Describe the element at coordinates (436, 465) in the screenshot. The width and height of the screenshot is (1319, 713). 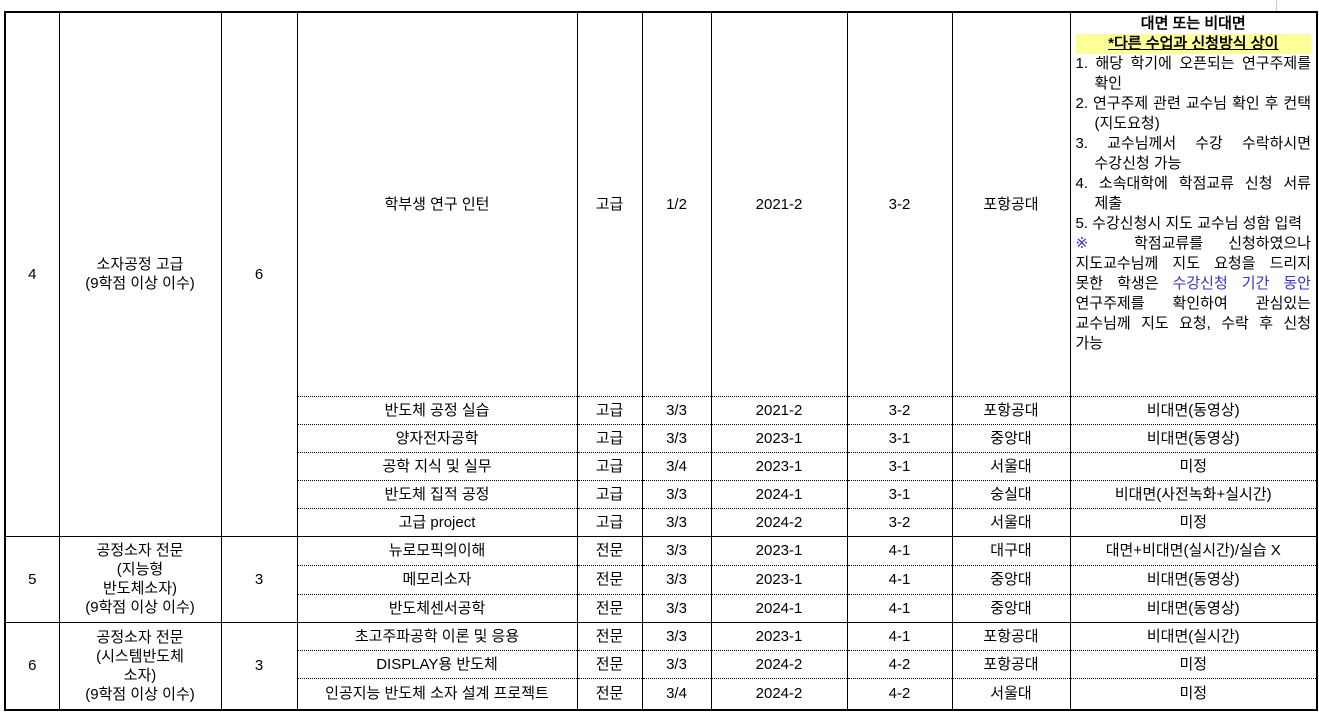
I see `cell-course-name: 공학 지식 및 실무` at that location.